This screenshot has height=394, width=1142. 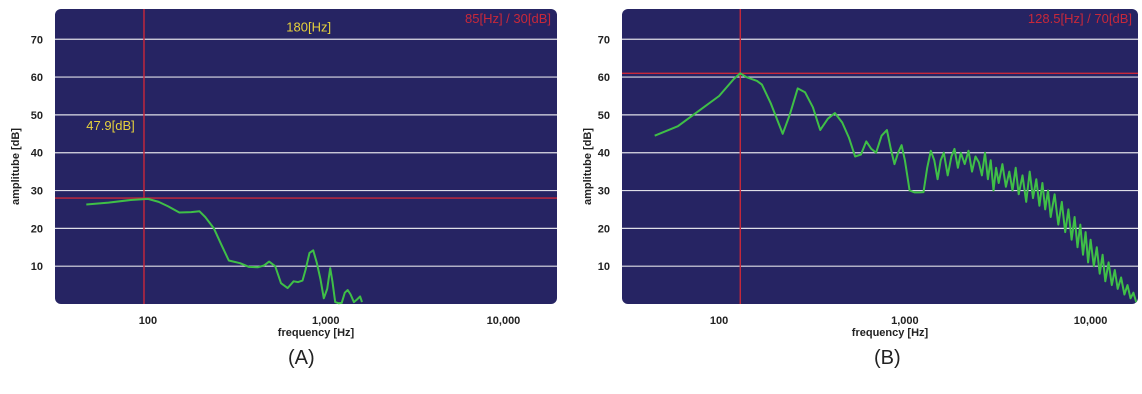 What do you see at coordinates (110, 125) in the screenshot?
I see `annotation-label: 47.9[dB]` at bounding box center [110, 125].